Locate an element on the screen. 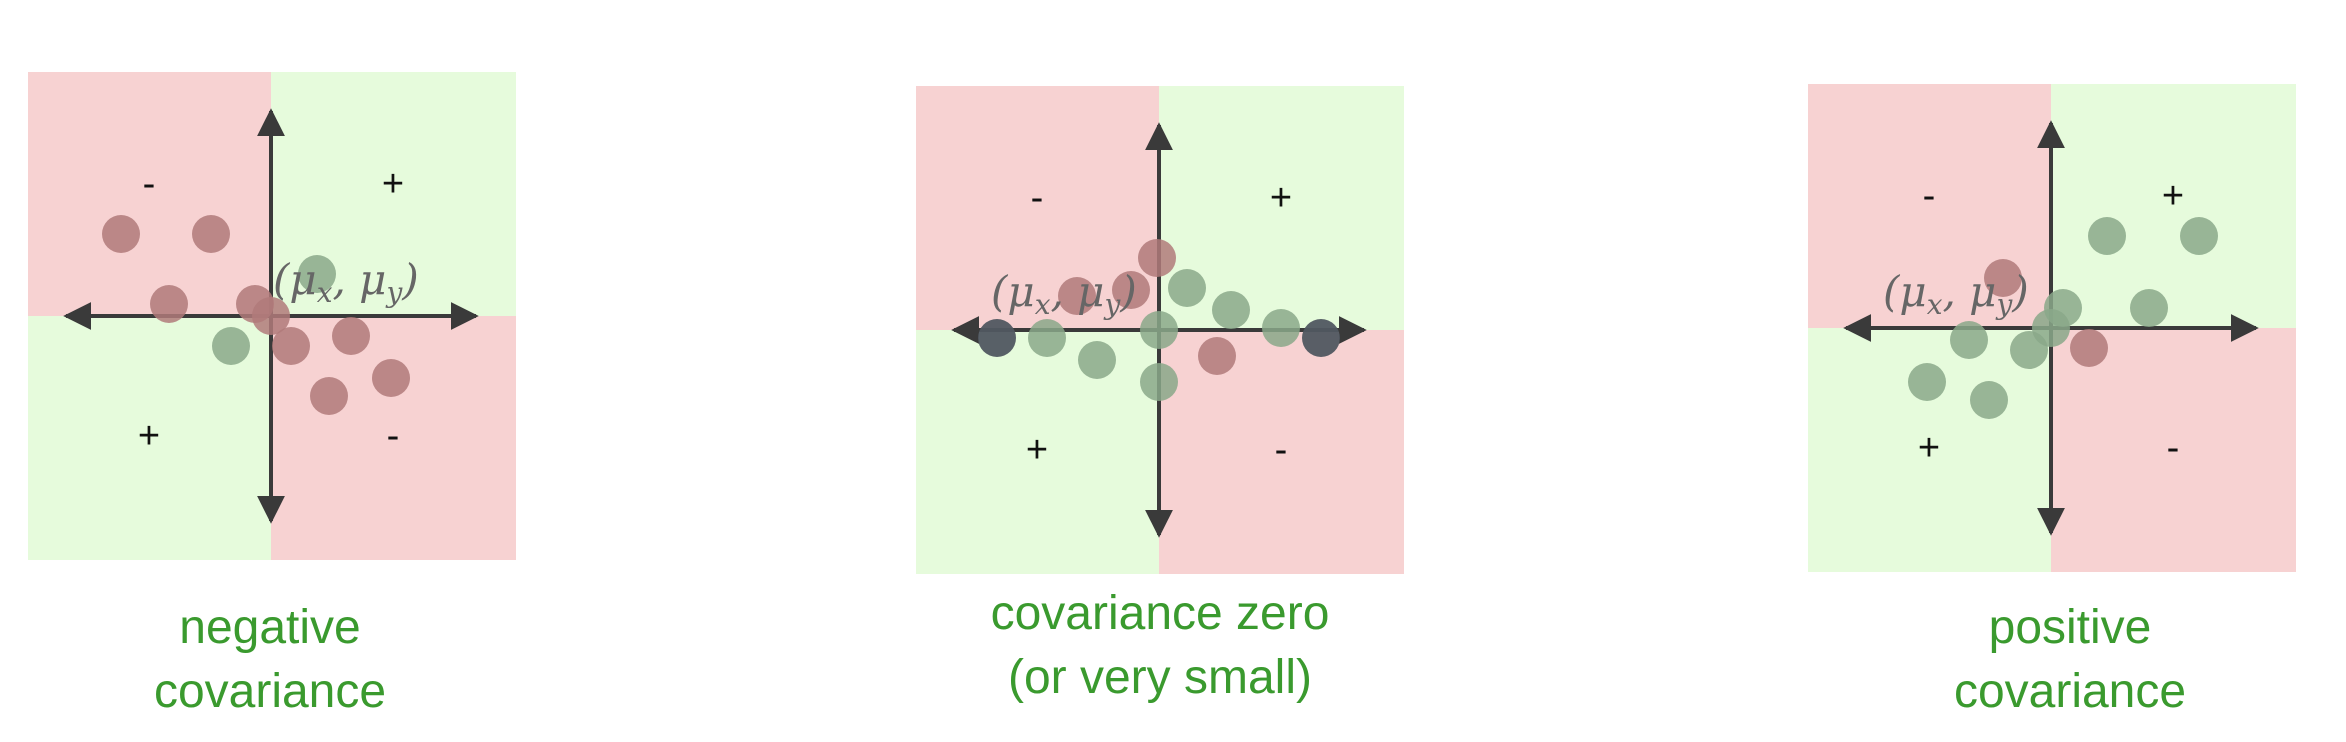 The height and width of the screenshot is (742, 2346). caption-line: negative is located at coordinates (270, 627).